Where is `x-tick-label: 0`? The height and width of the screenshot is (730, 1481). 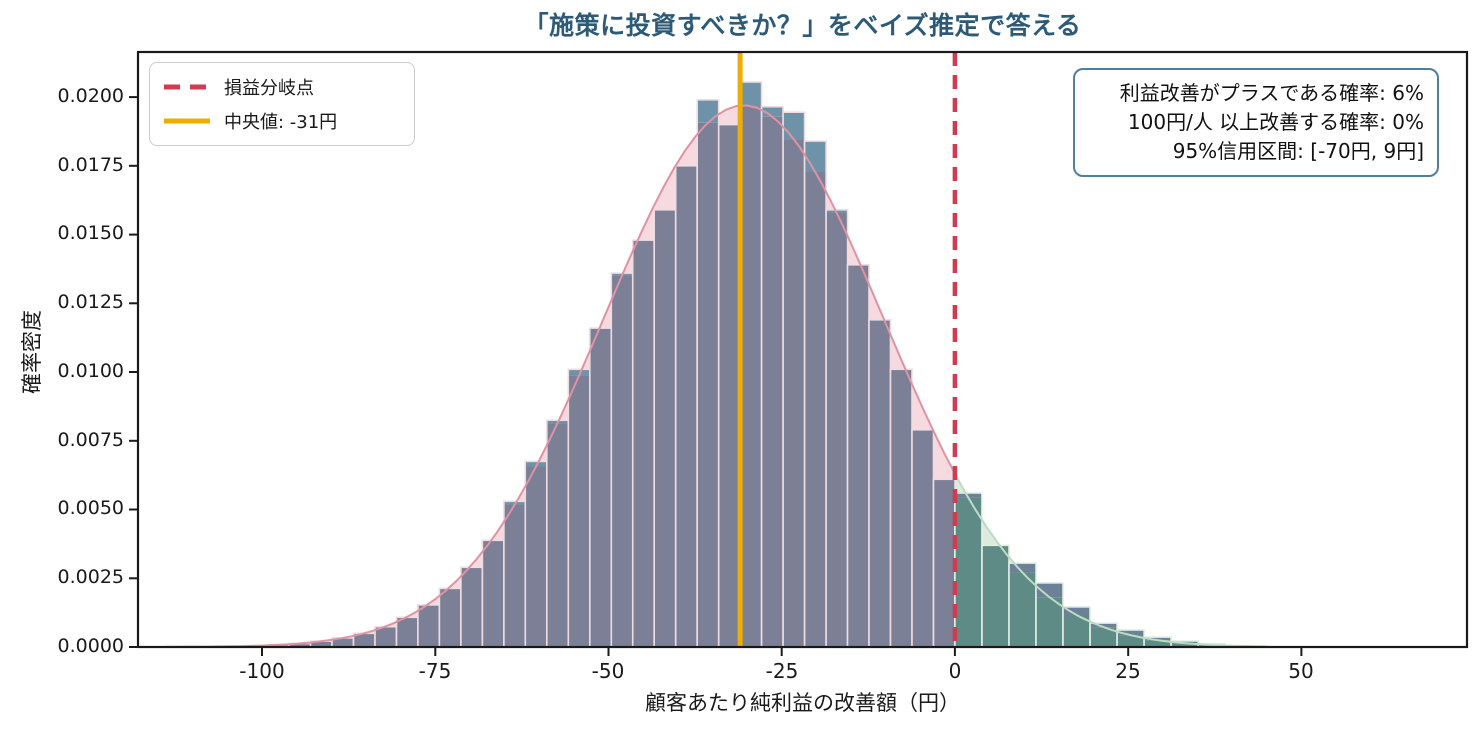
x-tick-label: 0 is located at coordinates (955, 671).